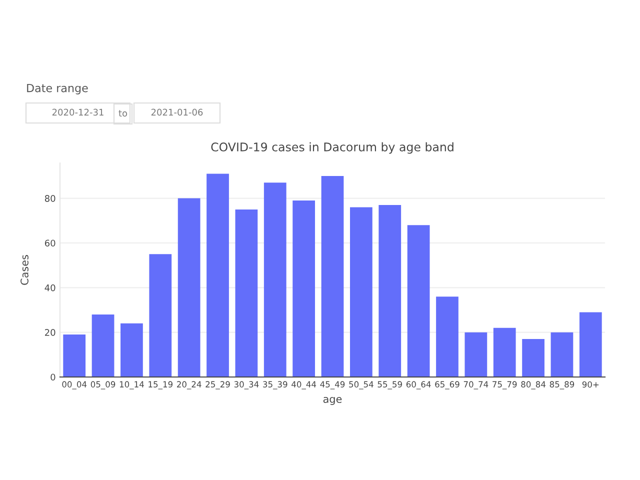 The image size is (640, 480). What do you see at coordinates (218, 385) in the screenshot?
I see `x-tick-label: 25_29` at bounding box center [218, 385].